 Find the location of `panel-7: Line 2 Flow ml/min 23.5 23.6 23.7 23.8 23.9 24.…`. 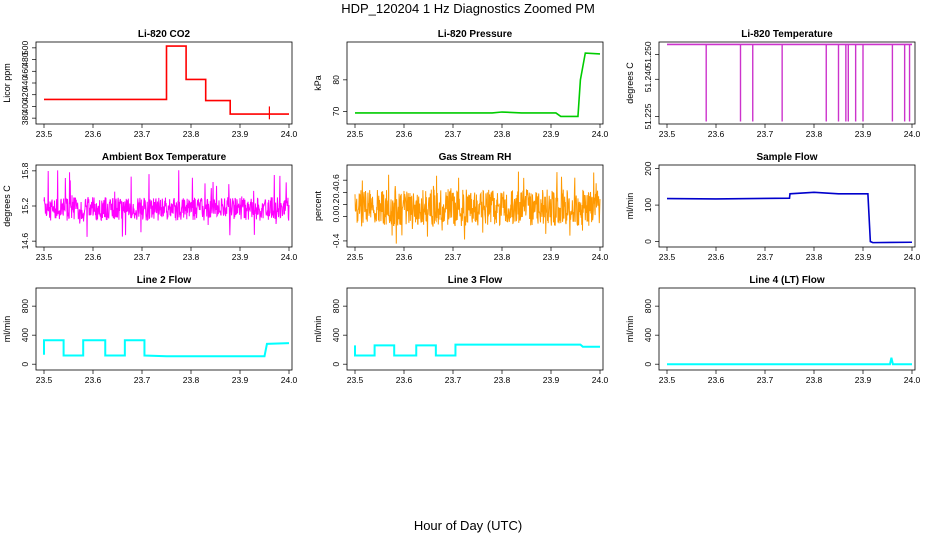

panel-7: Line 2 Flow ml/min 23.5 23.6 23.7 23.8 23.9 24.… is located at coordinates (150, 330).